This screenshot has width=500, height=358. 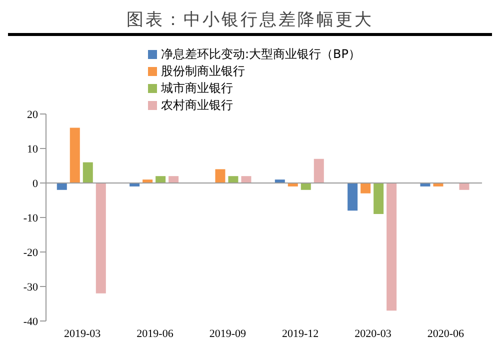 I want to click on y-tick-label: 0, so click(x=35, y=184).